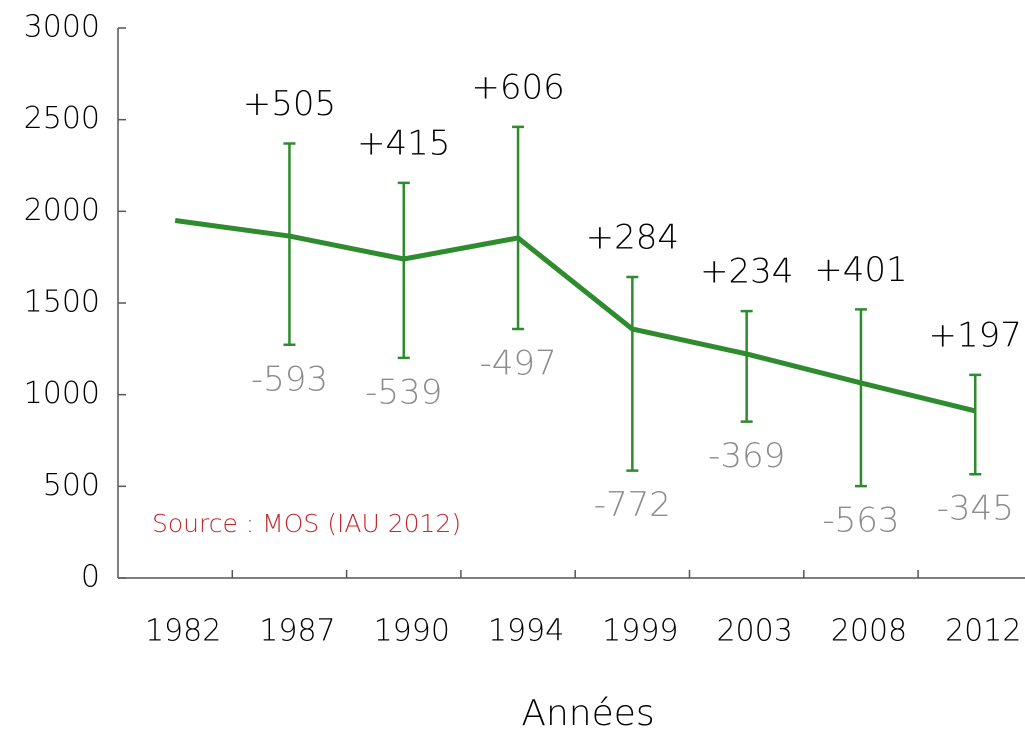 This screenshot has height=729, width=1025. I want to click on y-tick-label: 1500, so click(62, 302).